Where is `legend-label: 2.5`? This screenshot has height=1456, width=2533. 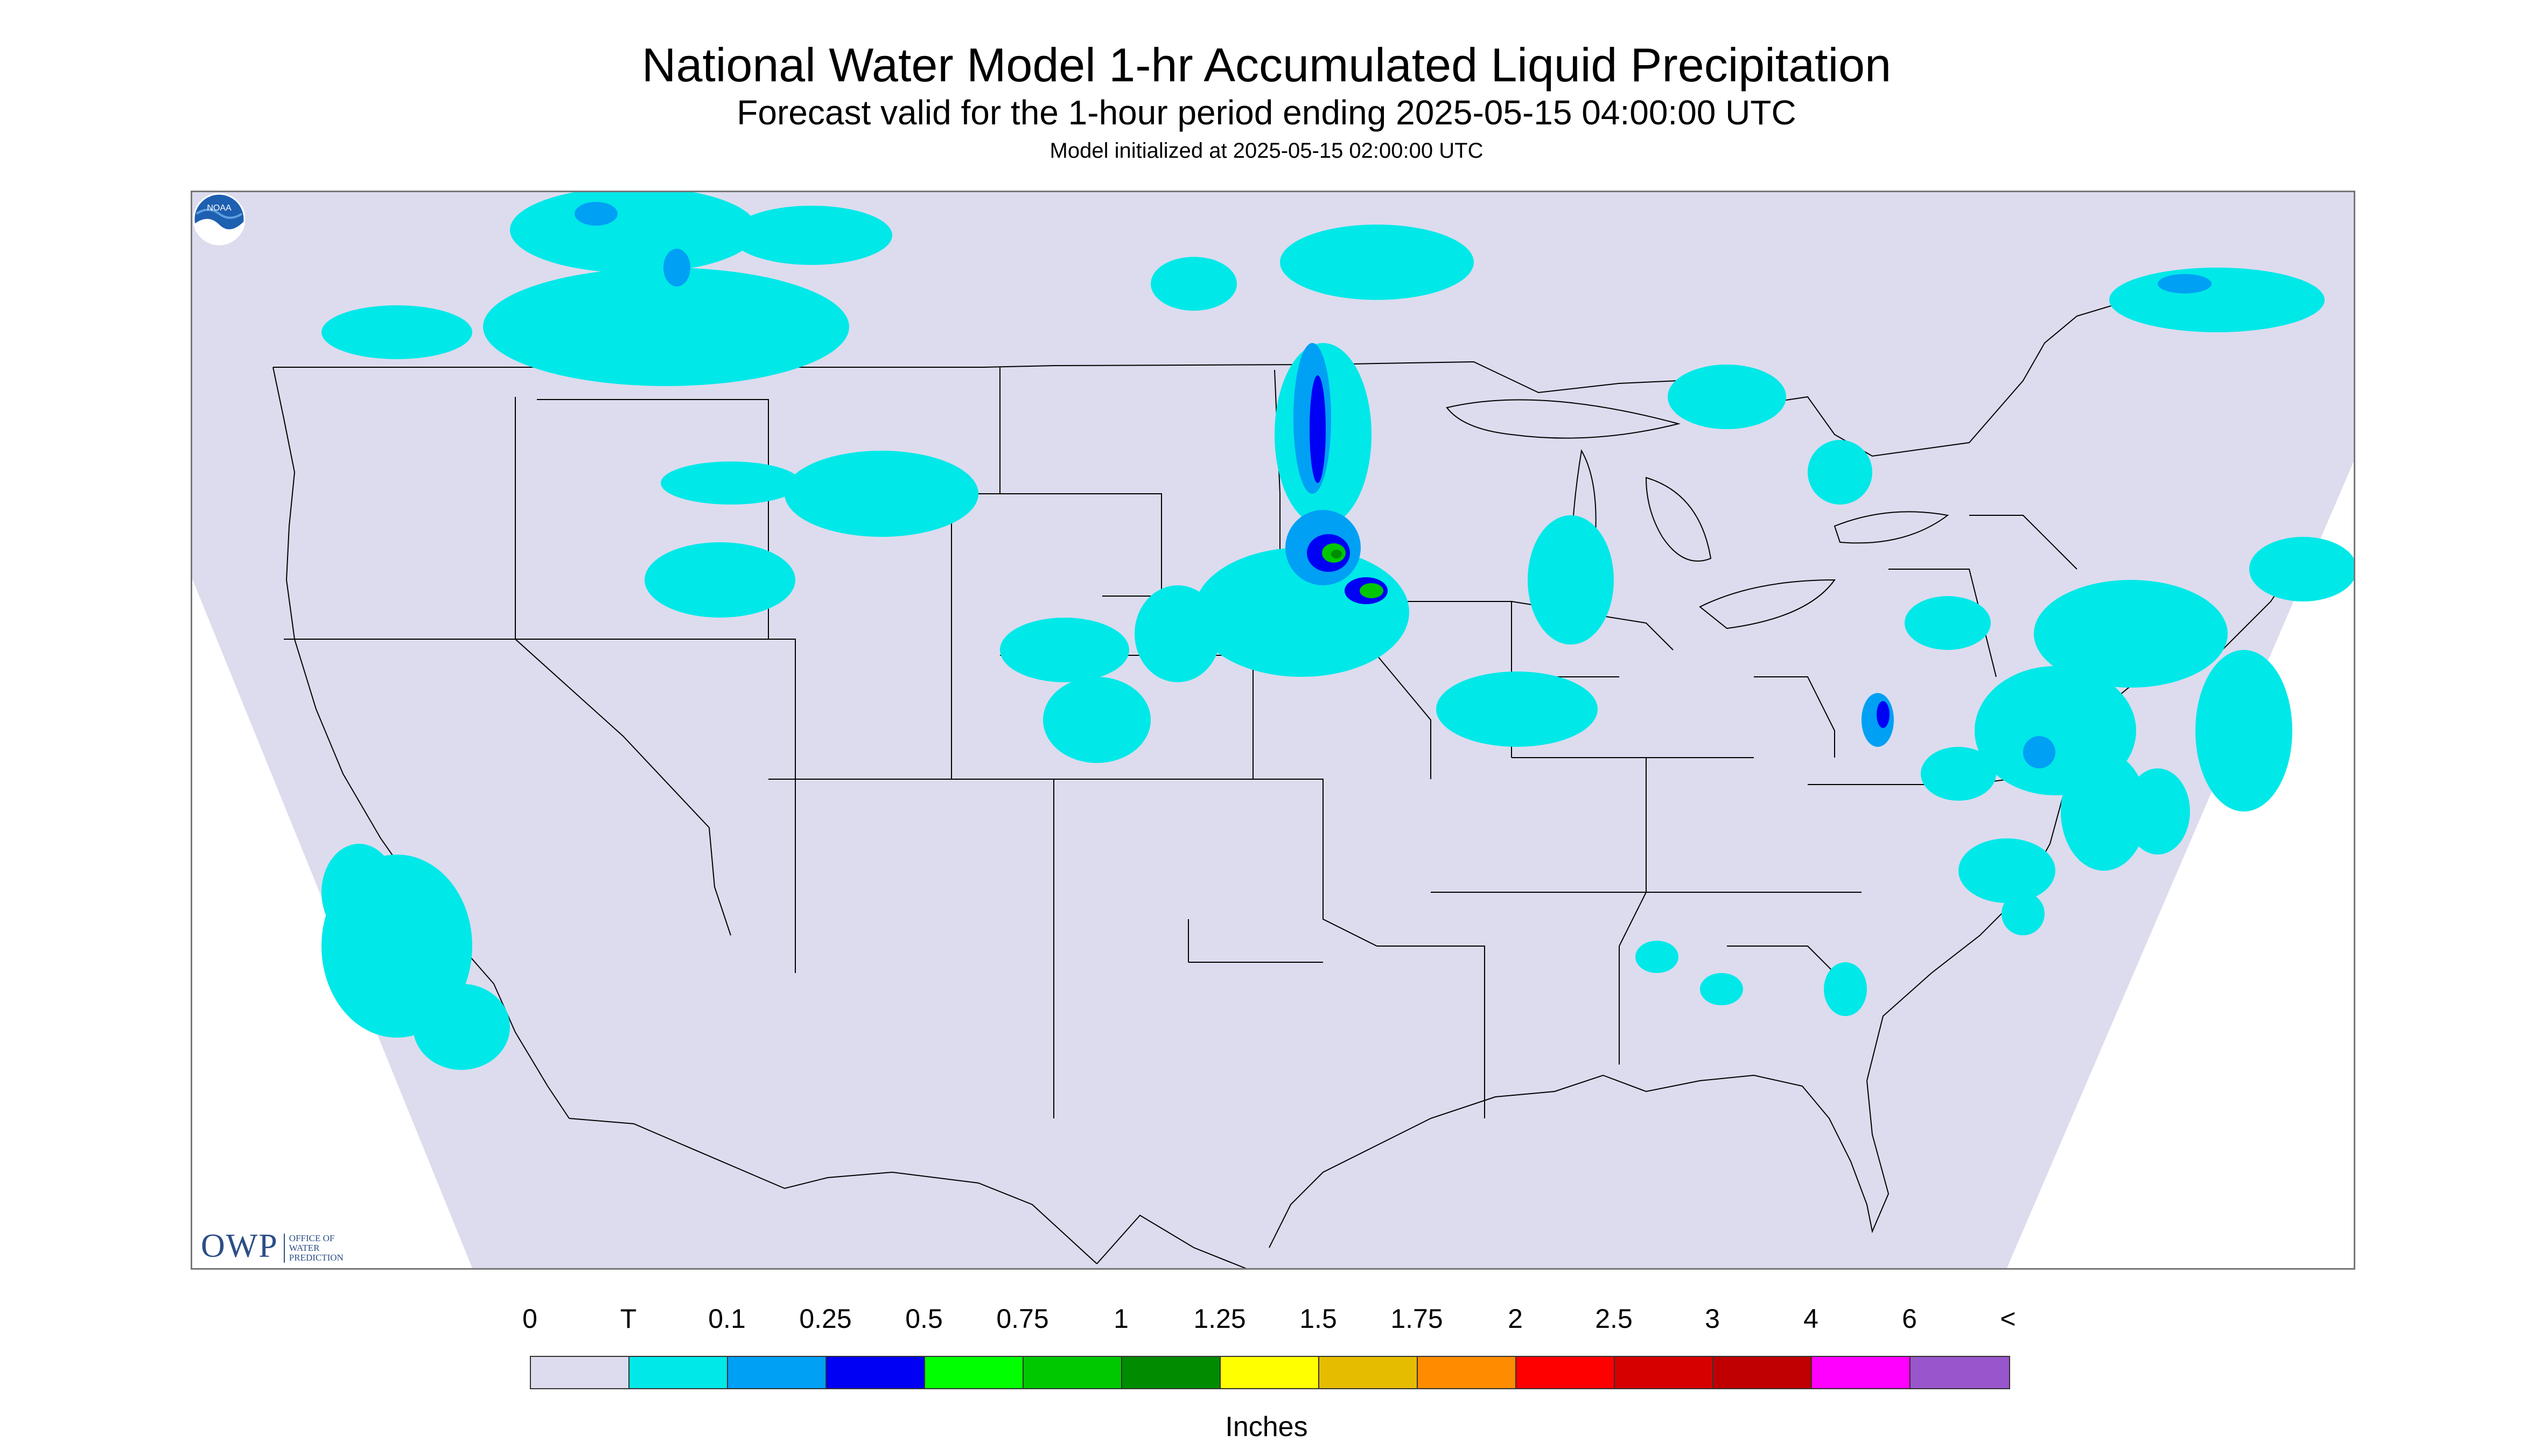 legend-label: 2.5 is located at coordinates (1614, 1319).